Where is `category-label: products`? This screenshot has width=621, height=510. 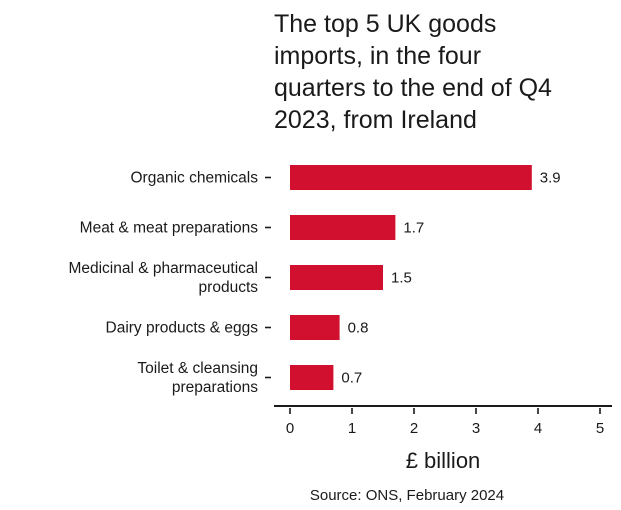 category-label: products is located at coordinates (229, 287).